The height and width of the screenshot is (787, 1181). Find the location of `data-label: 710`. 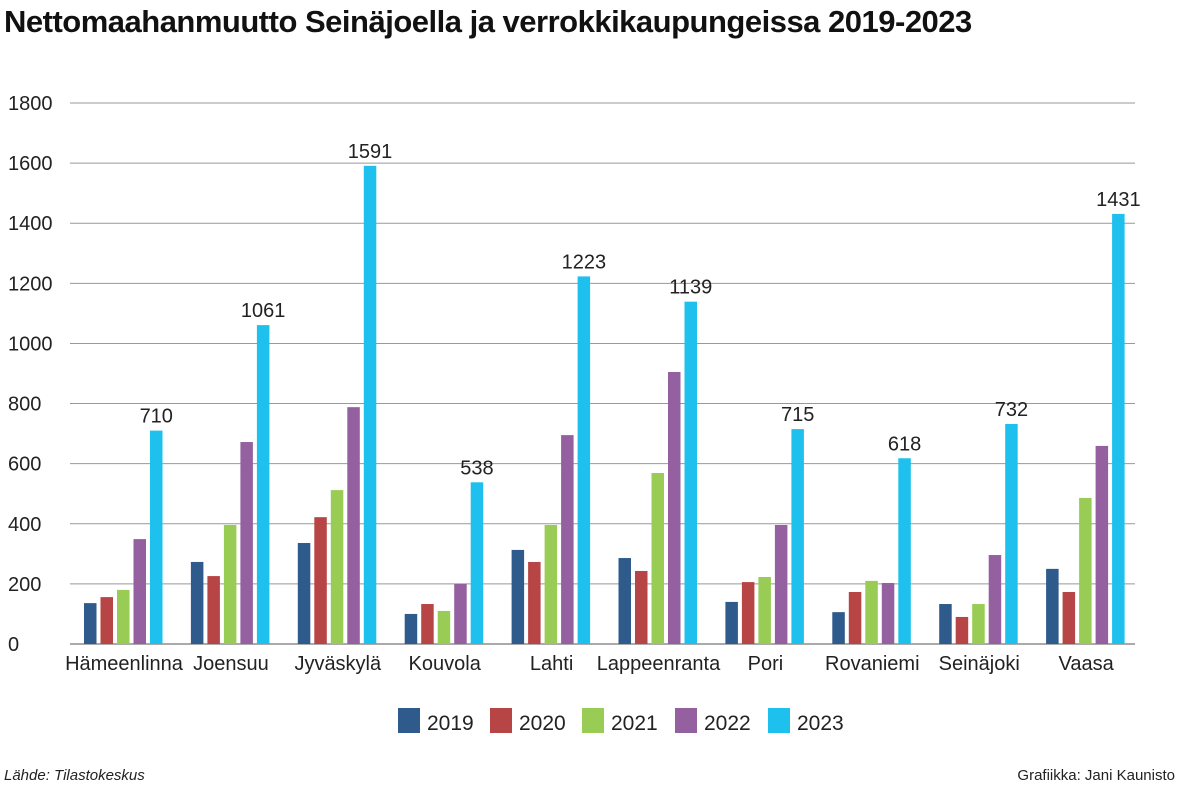

data-label: 710 is located at coordinates (156, 417).